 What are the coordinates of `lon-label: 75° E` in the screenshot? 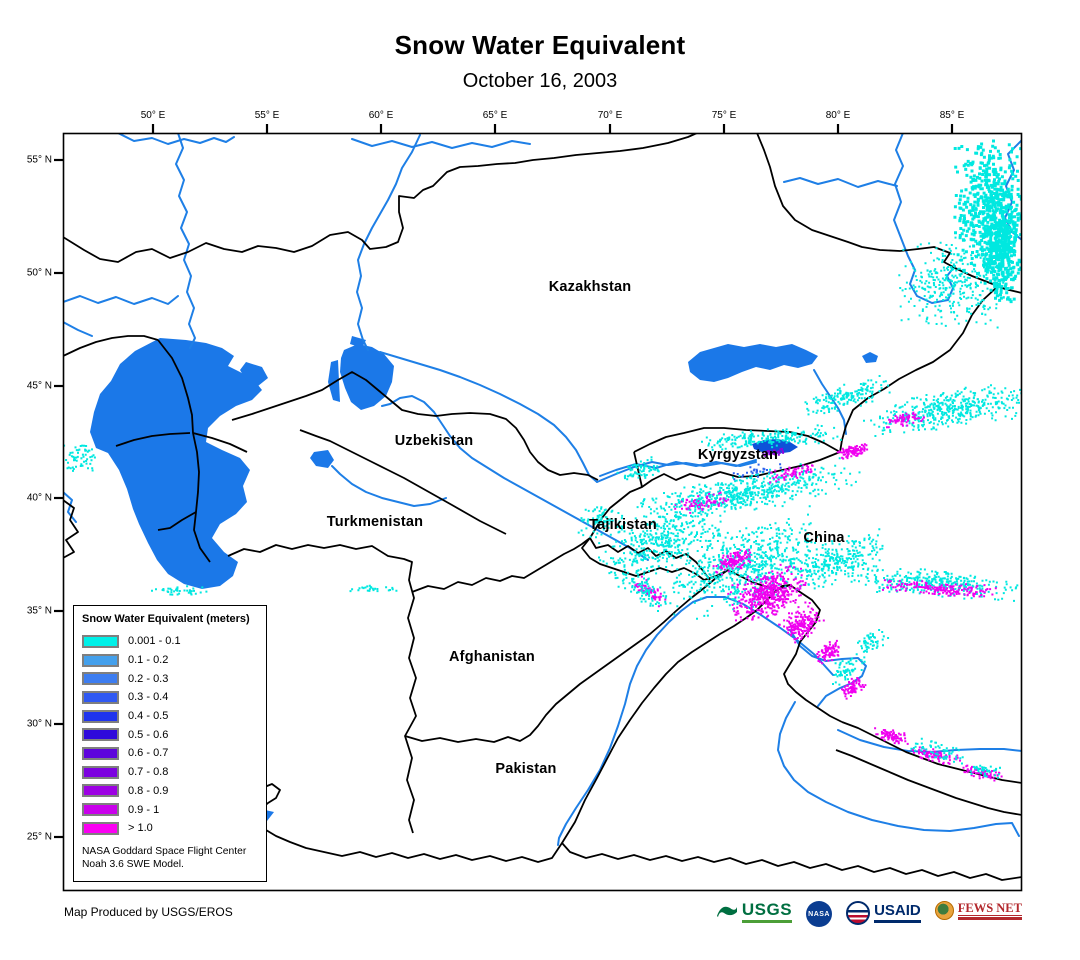 It's located at (724, 115).